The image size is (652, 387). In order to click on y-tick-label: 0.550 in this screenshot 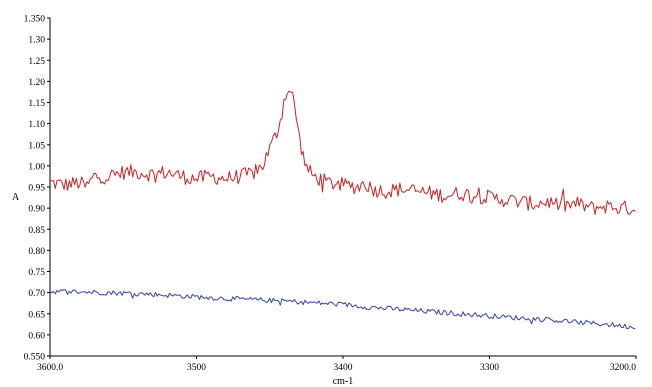, I will do `click(35, 358)`.